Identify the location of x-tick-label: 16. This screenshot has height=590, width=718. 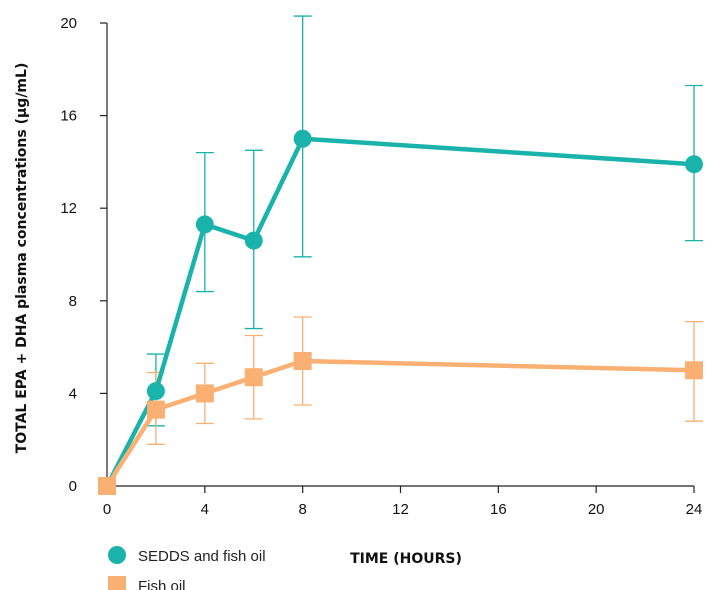
(498, 509).